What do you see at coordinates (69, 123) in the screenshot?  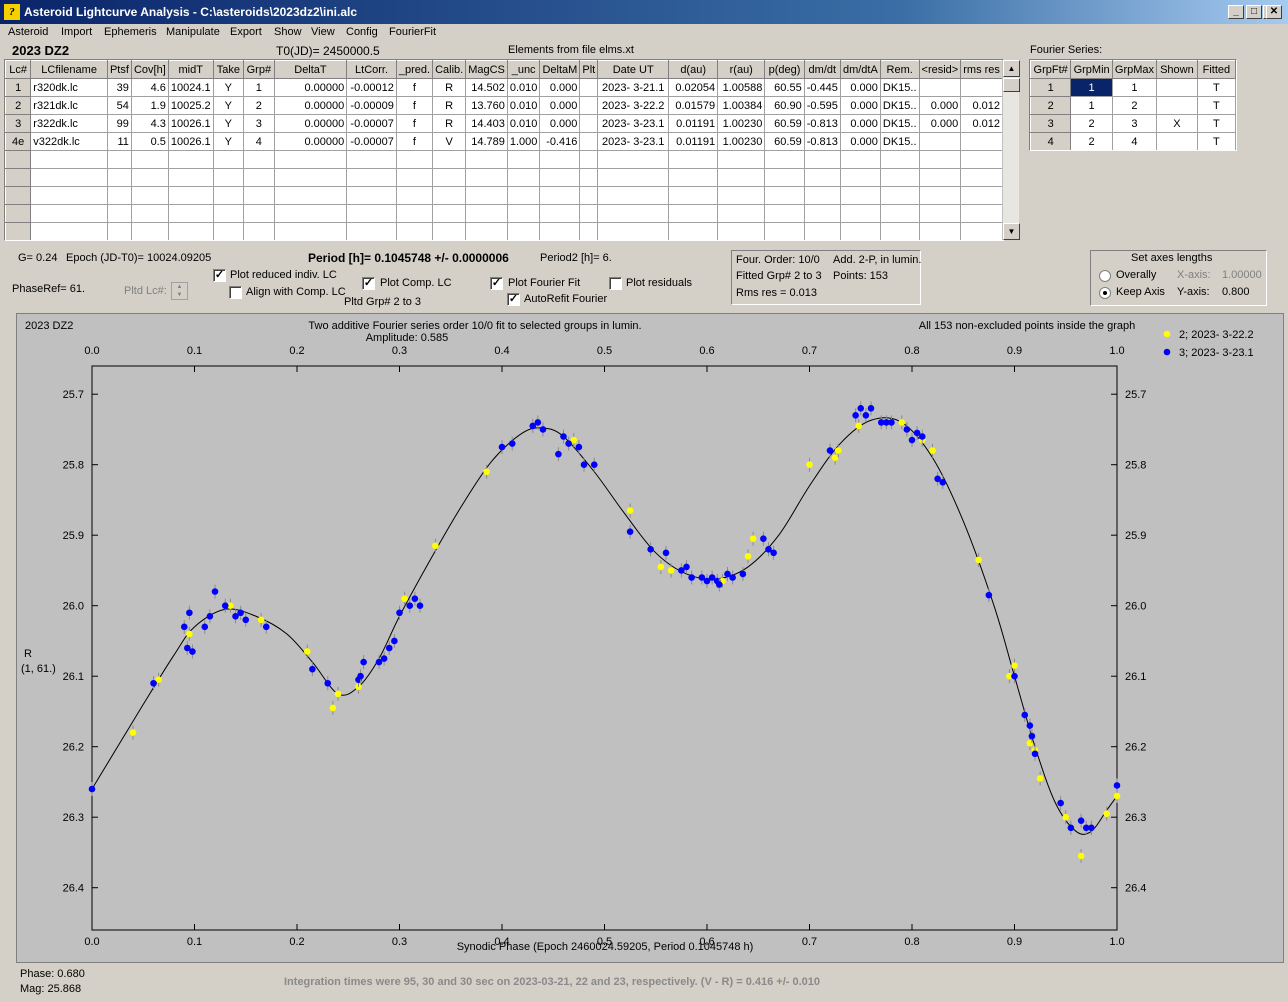 I see `lc-cell: r322dk.lc` at bounding box center [69, 123].